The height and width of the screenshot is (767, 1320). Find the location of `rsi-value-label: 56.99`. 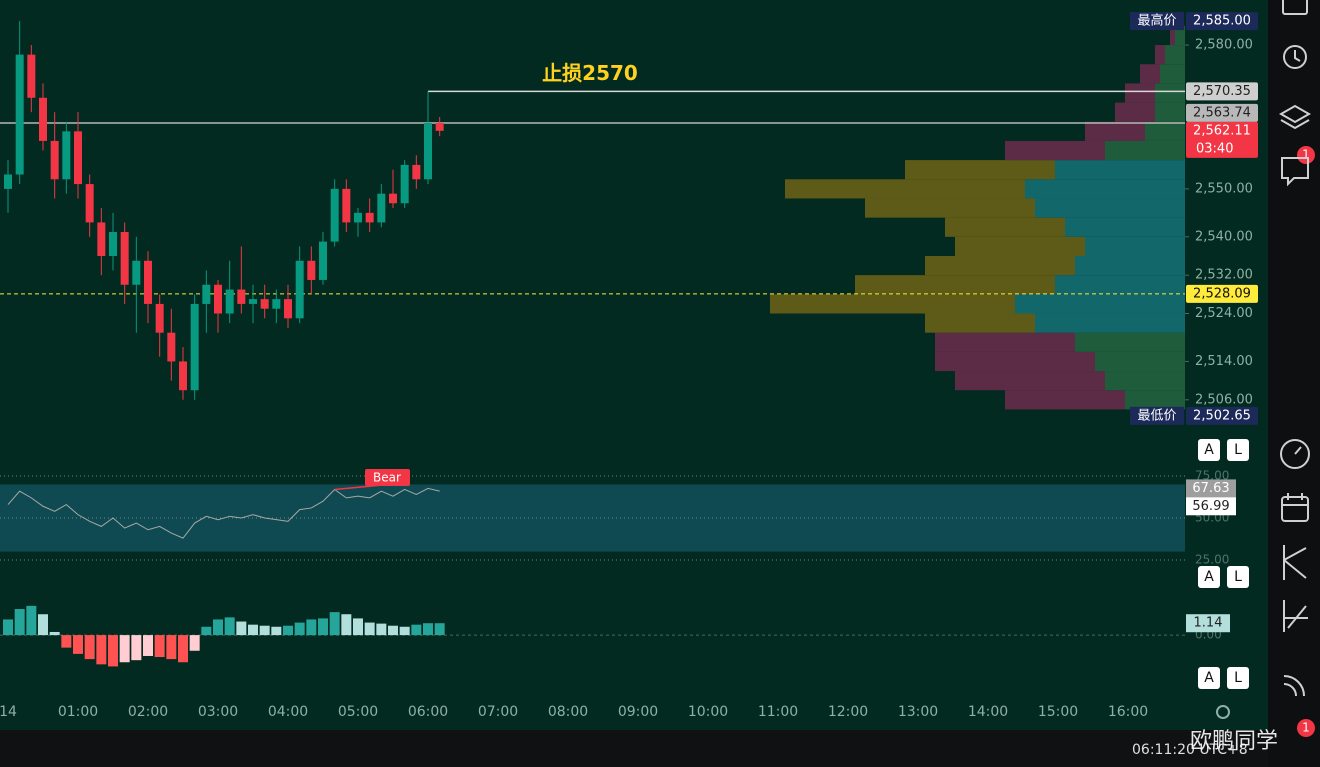

rsi-value-label: 56.99 is located at coordinates (1210, 506).